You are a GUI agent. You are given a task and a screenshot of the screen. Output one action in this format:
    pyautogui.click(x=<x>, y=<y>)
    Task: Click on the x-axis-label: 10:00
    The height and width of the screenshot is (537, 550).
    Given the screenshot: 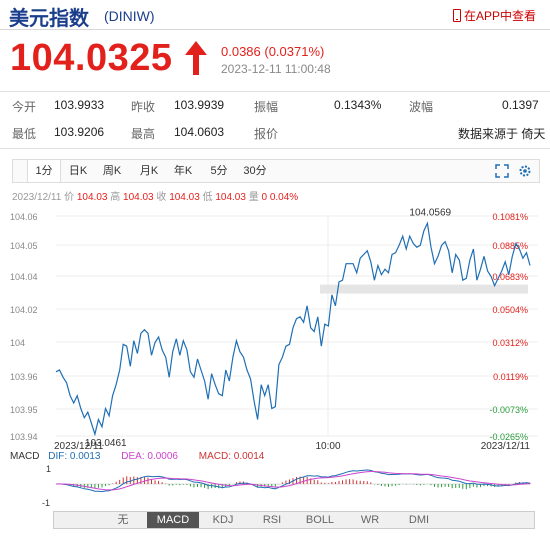 What is the action you would take?
    pyautogui.click(x=327, y=445)
    